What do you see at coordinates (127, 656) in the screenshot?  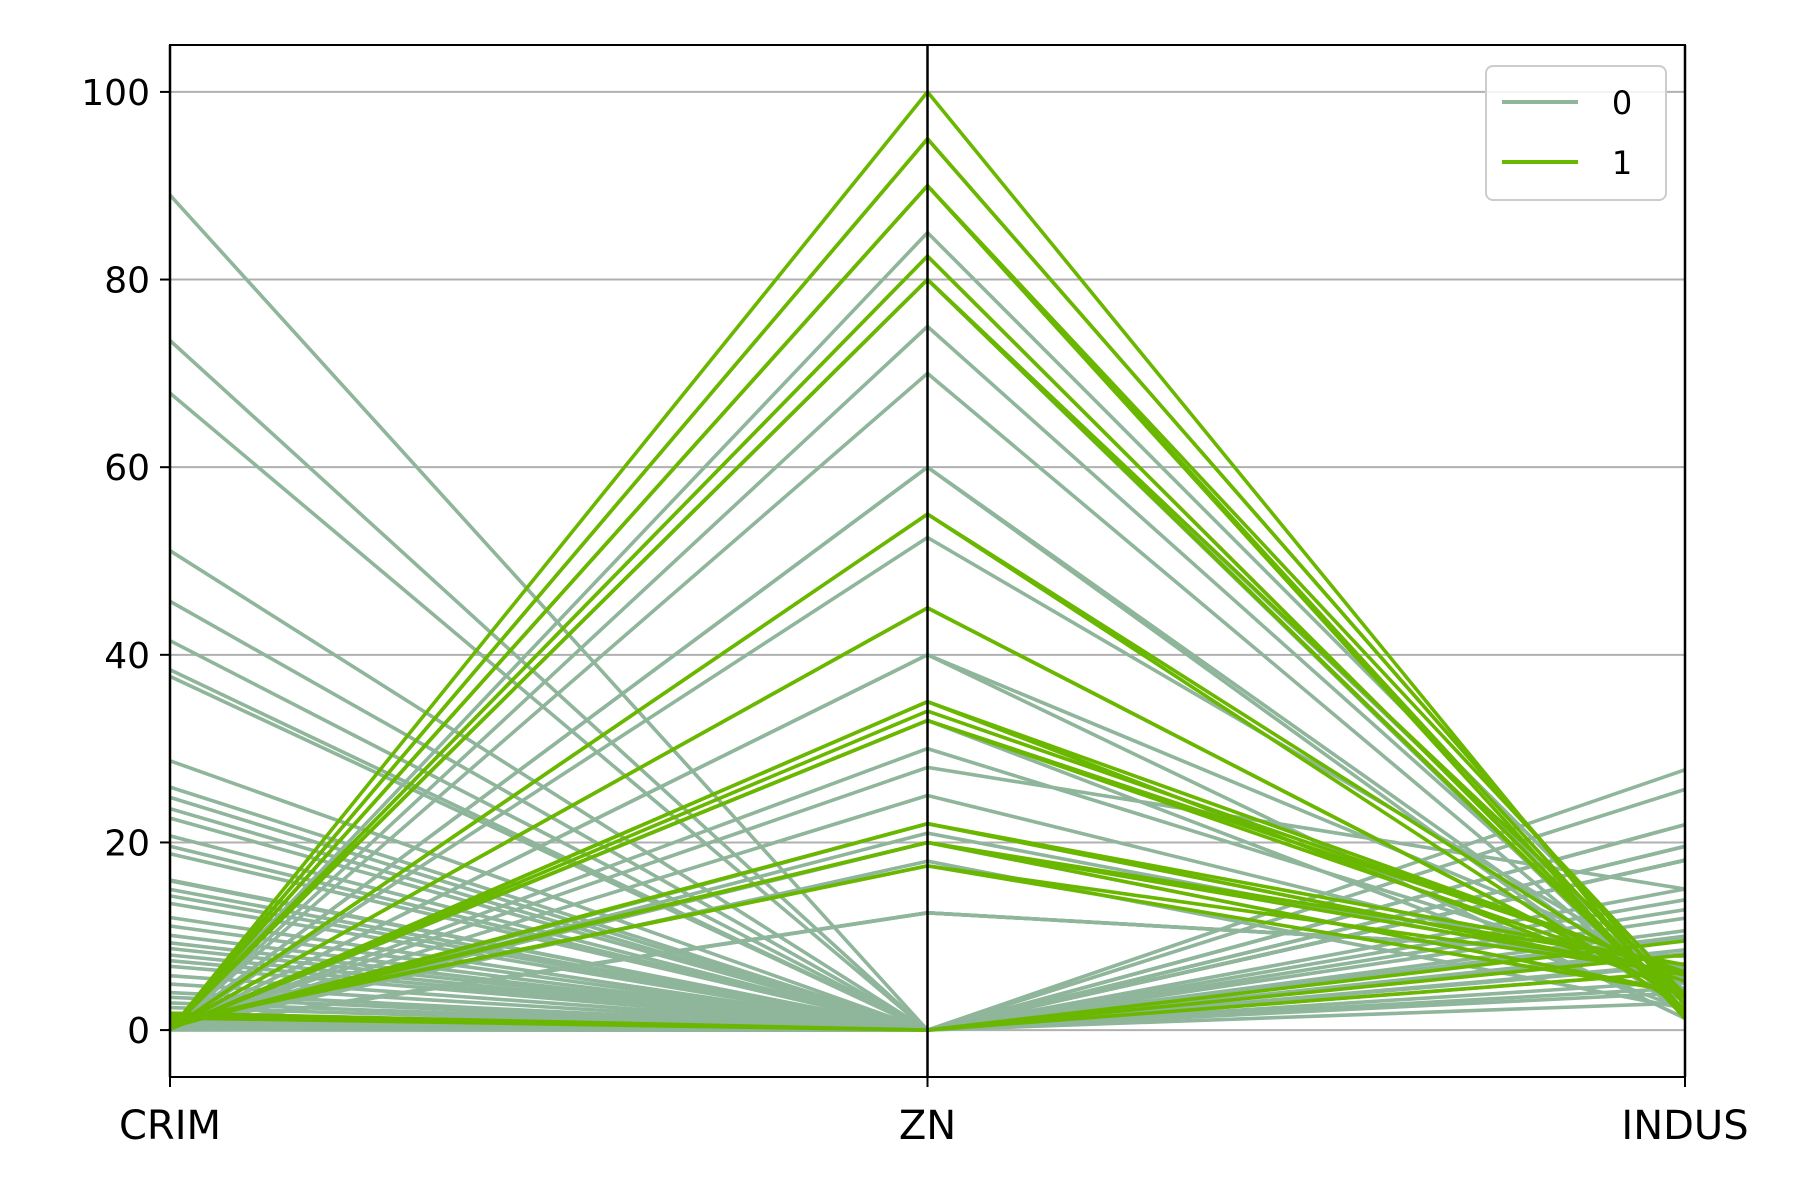 I see `y-tick-label: 40` at bounding box center [127, 656].